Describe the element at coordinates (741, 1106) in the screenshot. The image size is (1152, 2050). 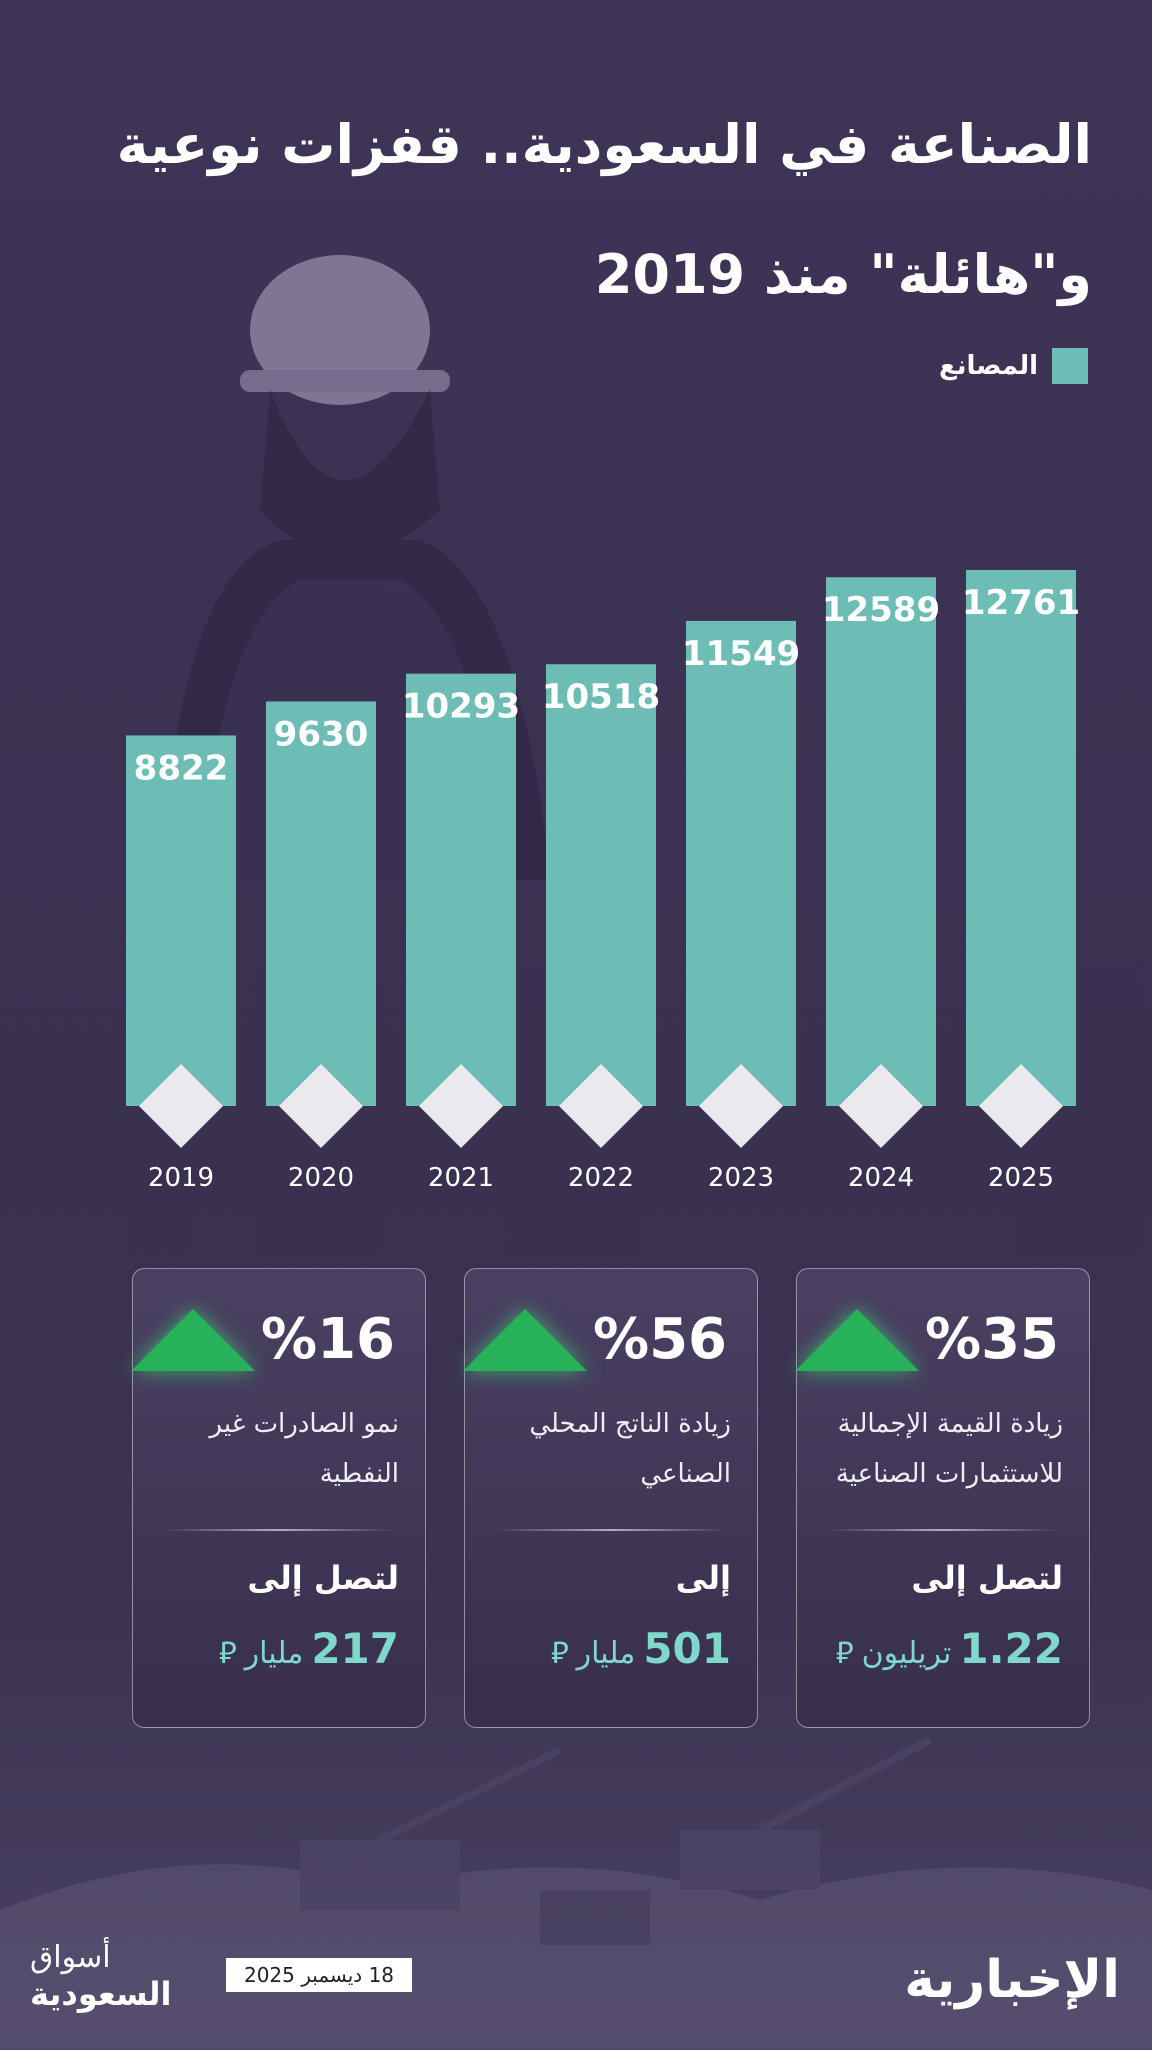
I see `bar-base-diamond-2023` at that location.